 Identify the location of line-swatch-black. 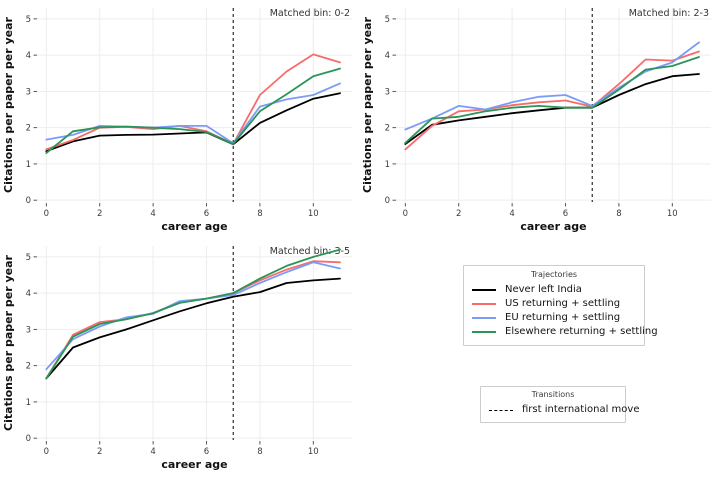
(484, 290).